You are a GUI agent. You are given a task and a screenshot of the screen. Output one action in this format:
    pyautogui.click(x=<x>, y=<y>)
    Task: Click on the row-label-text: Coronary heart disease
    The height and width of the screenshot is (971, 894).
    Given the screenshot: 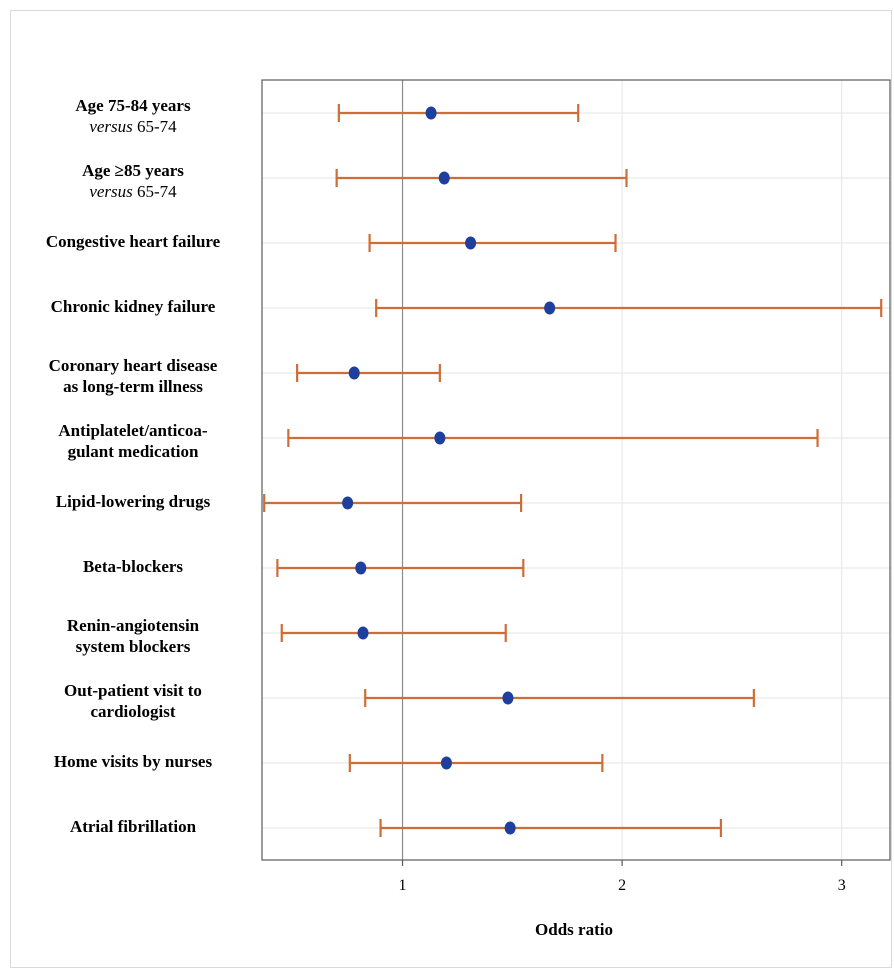 What is the action you would take?
    pyautogui.click(x=133, y=365)
    